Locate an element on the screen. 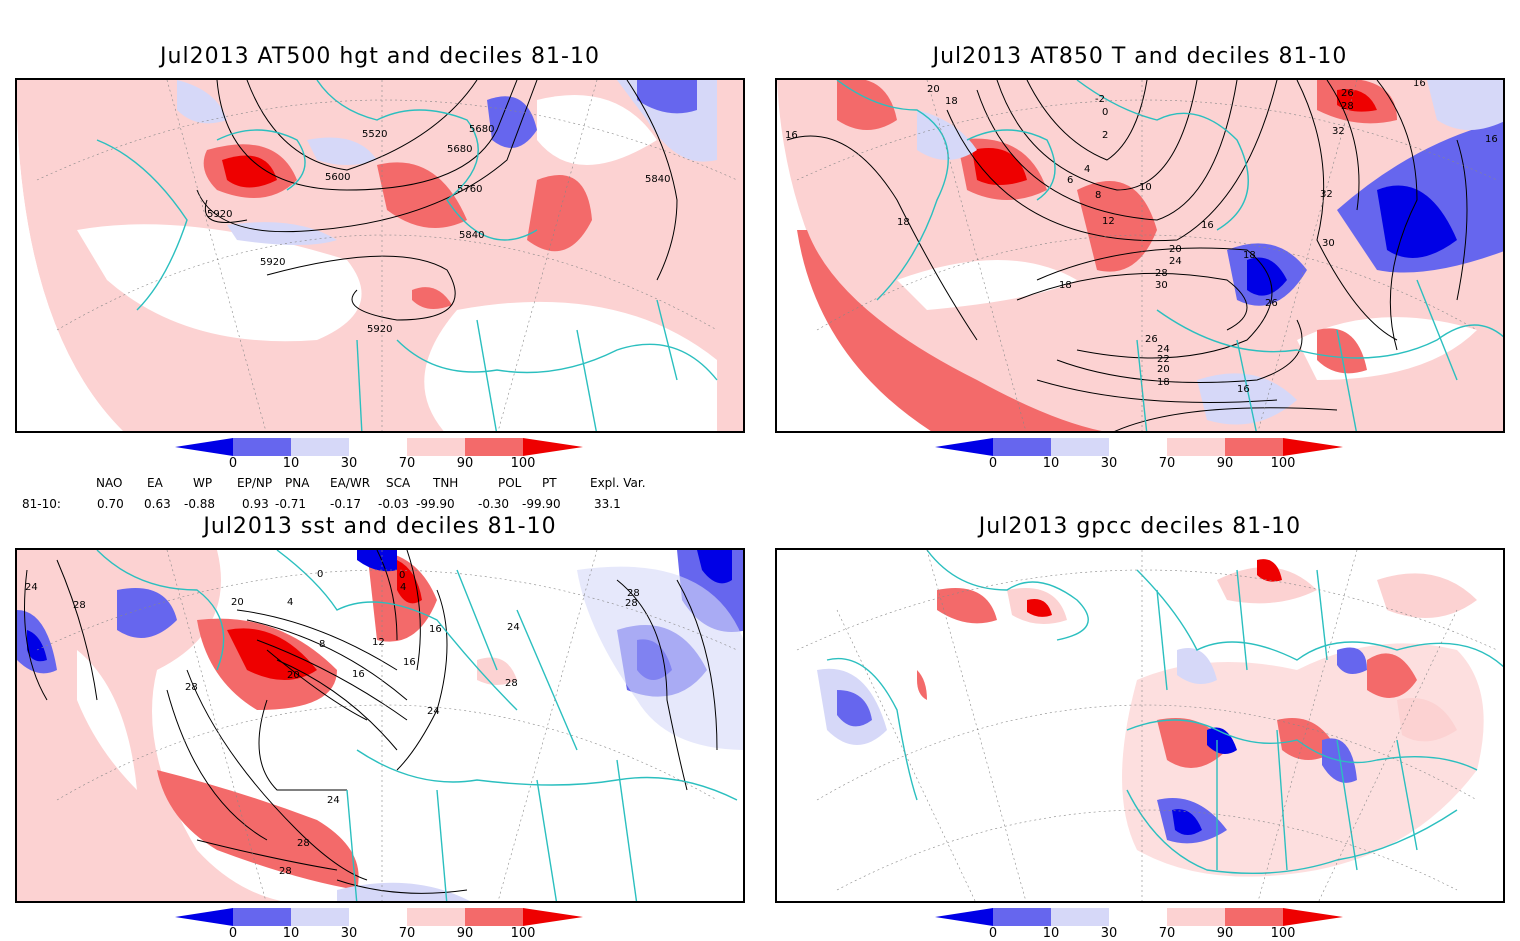 The height and width of the screenshot is (941, 1520). contour-label: 20 is located at coordinates (237, 602).